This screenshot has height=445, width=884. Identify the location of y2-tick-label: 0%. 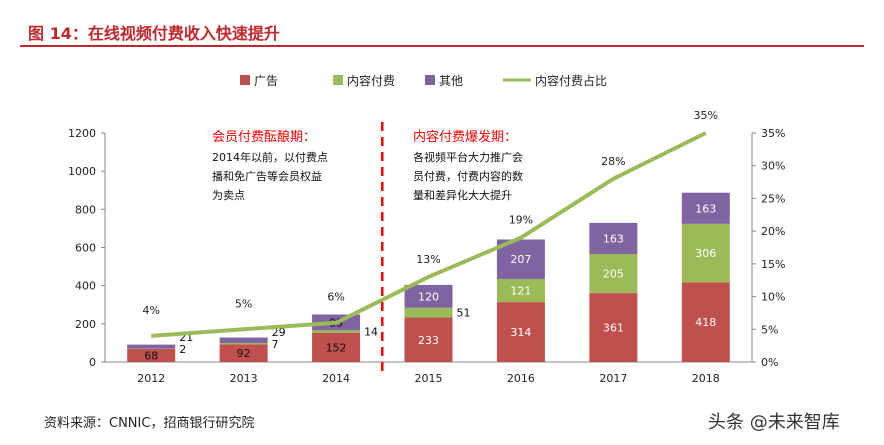
(769, 362).